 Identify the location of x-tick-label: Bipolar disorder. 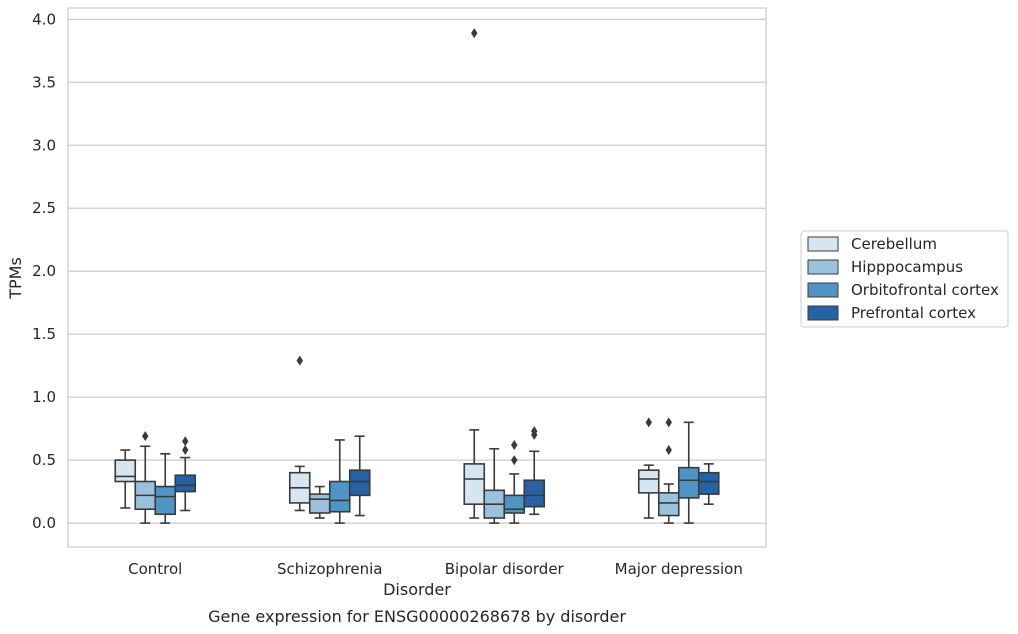
(505, 569).